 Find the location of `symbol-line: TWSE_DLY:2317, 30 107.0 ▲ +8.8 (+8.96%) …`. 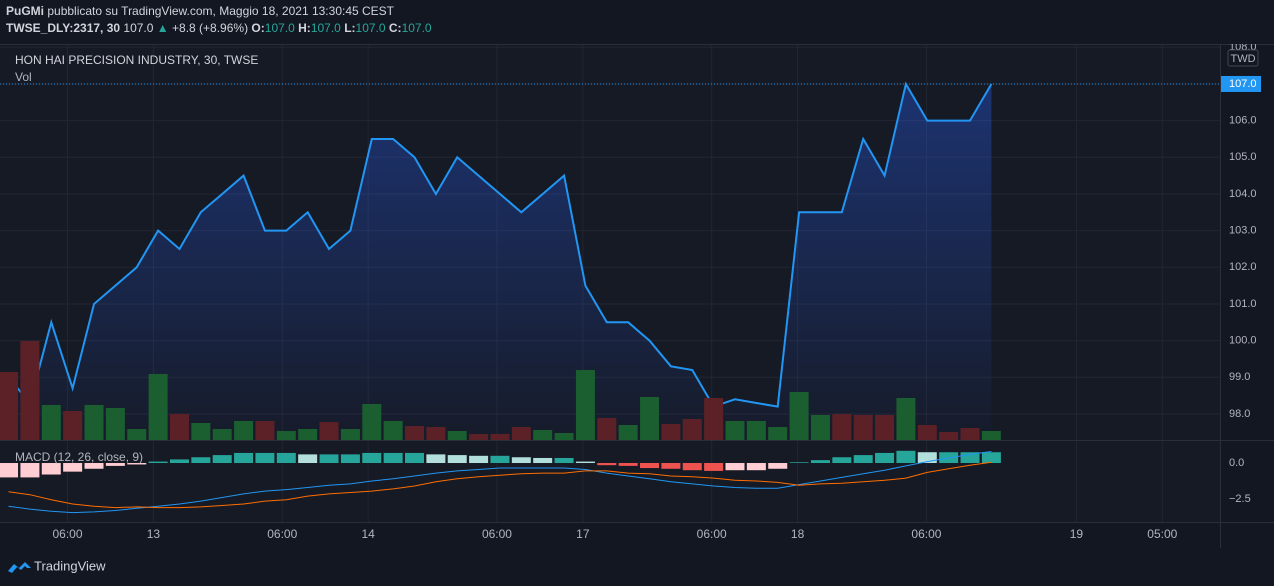

symbol-line: TWSE_DLY:2317, 30 107.0 ▲ +8.8 (+8.96%) … is located at coordinates (219, 28).